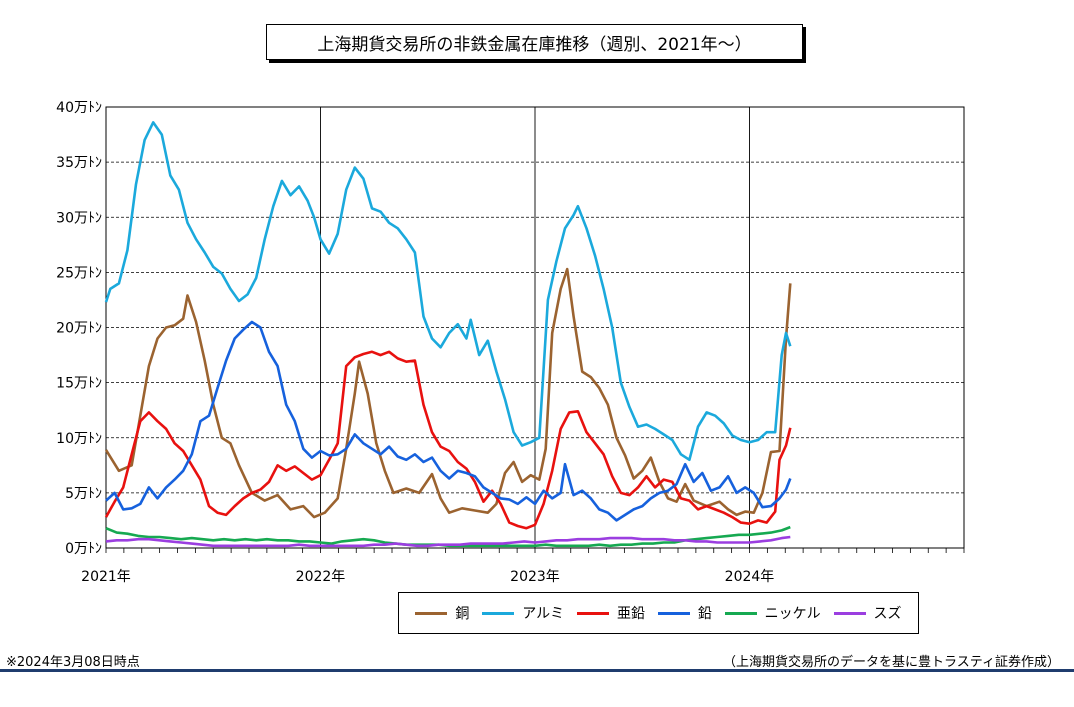 The height and width of the screenshot is (707, 1074). Describe the element at coordinates (750, 577) in the screenshot. I see `x-tick-label: 2024年` at that location.